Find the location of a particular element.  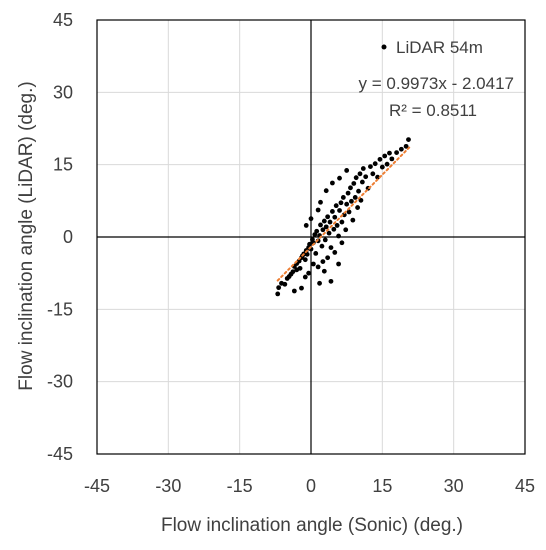

legend: LiDAR 54m is located at coordinates (432, 47).